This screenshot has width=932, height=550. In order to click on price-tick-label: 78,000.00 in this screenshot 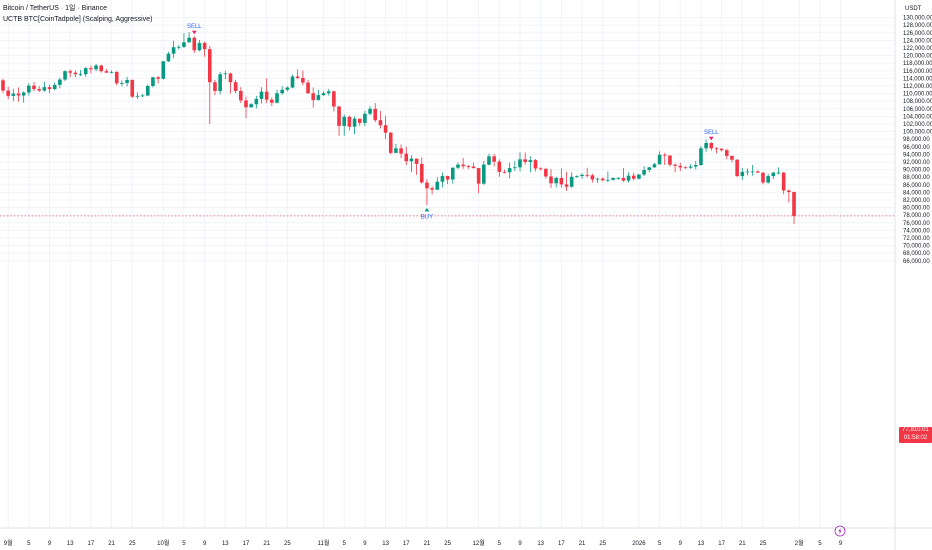, I will do `click(916, 216)`.